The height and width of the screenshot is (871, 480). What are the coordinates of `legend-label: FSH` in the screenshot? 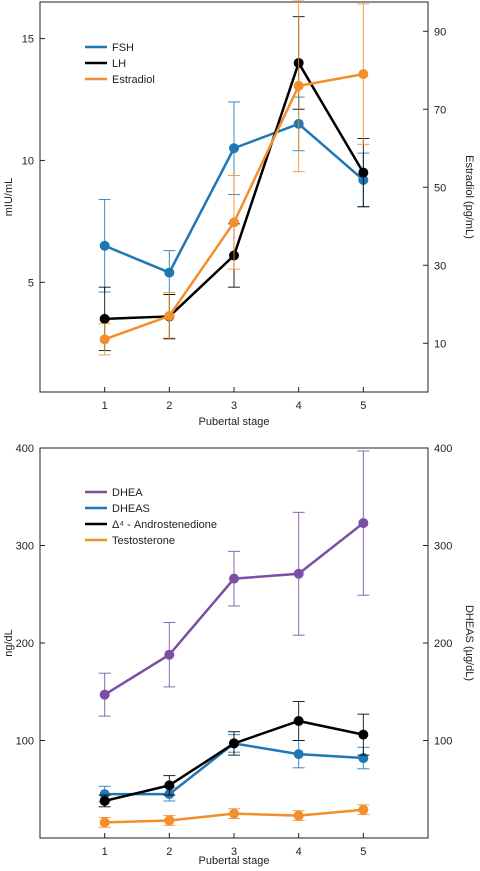 It's located at (123, 48).